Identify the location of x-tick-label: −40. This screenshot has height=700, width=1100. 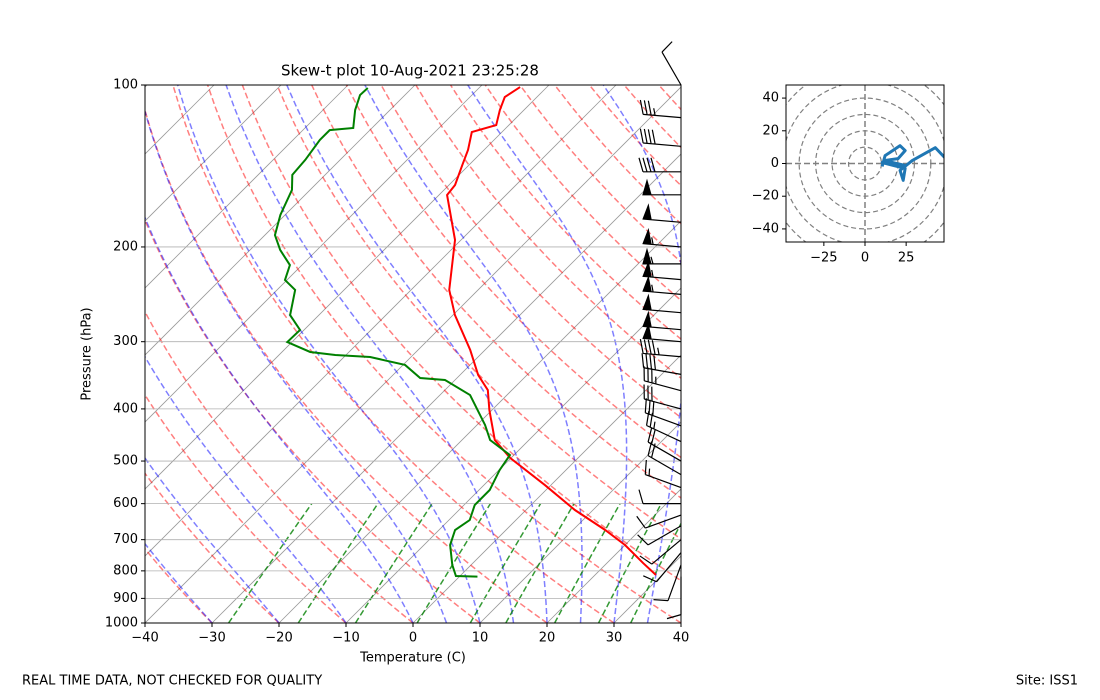
(144, 638).